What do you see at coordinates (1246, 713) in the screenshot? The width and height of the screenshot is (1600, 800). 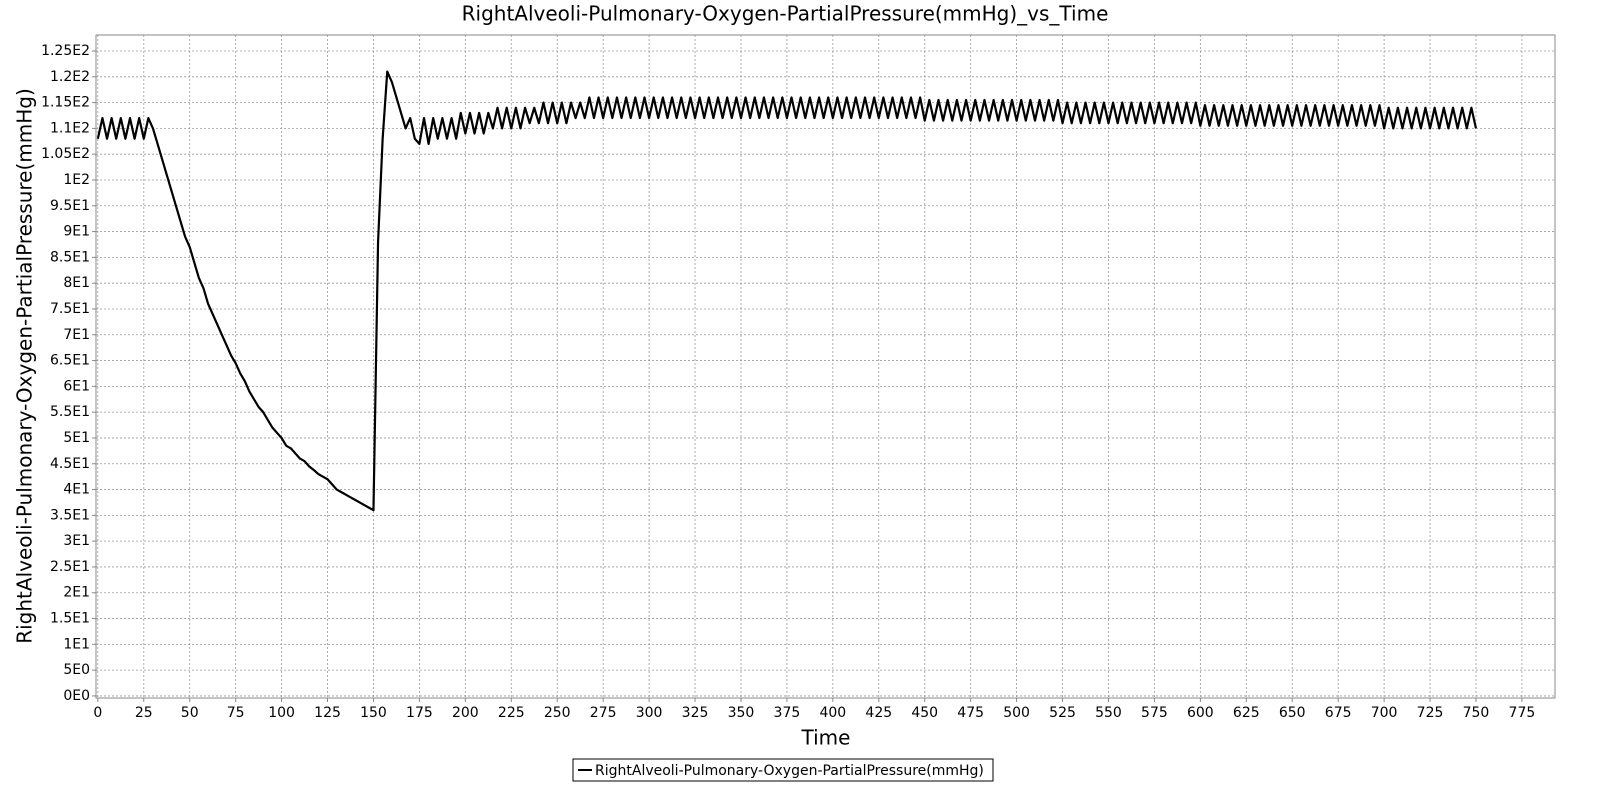 I see `x-tick-label: 625` at bounding box center [1246, 713].